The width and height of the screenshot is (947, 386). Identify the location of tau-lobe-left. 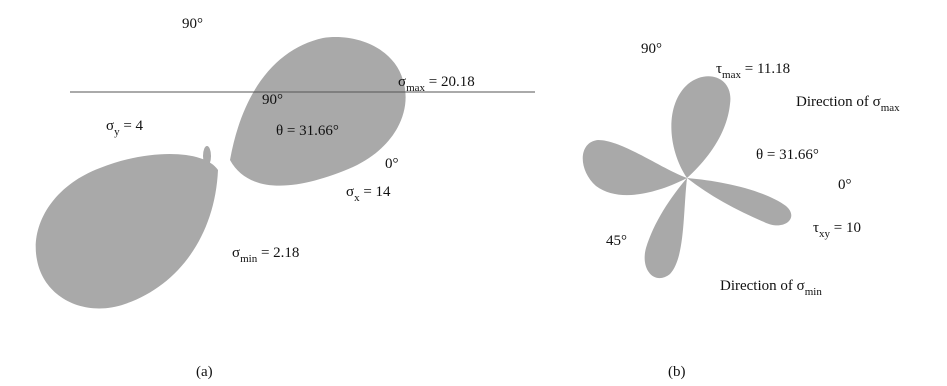
(634, 168).